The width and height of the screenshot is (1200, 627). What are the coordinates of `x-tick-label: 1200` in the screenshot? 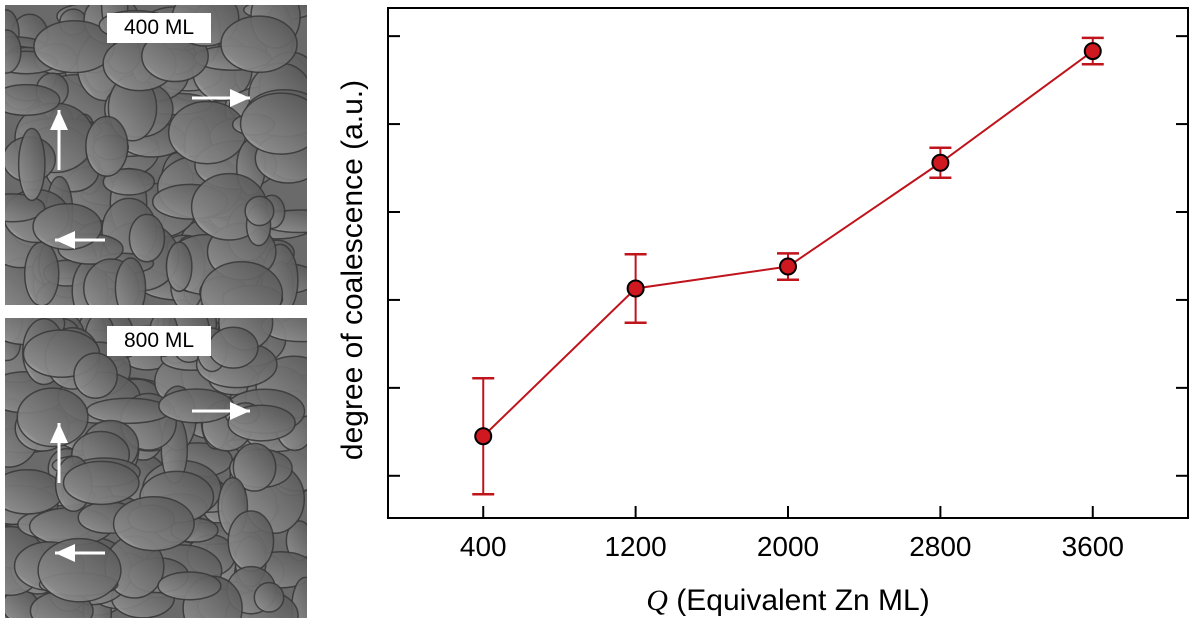 It's located at (635, 546).